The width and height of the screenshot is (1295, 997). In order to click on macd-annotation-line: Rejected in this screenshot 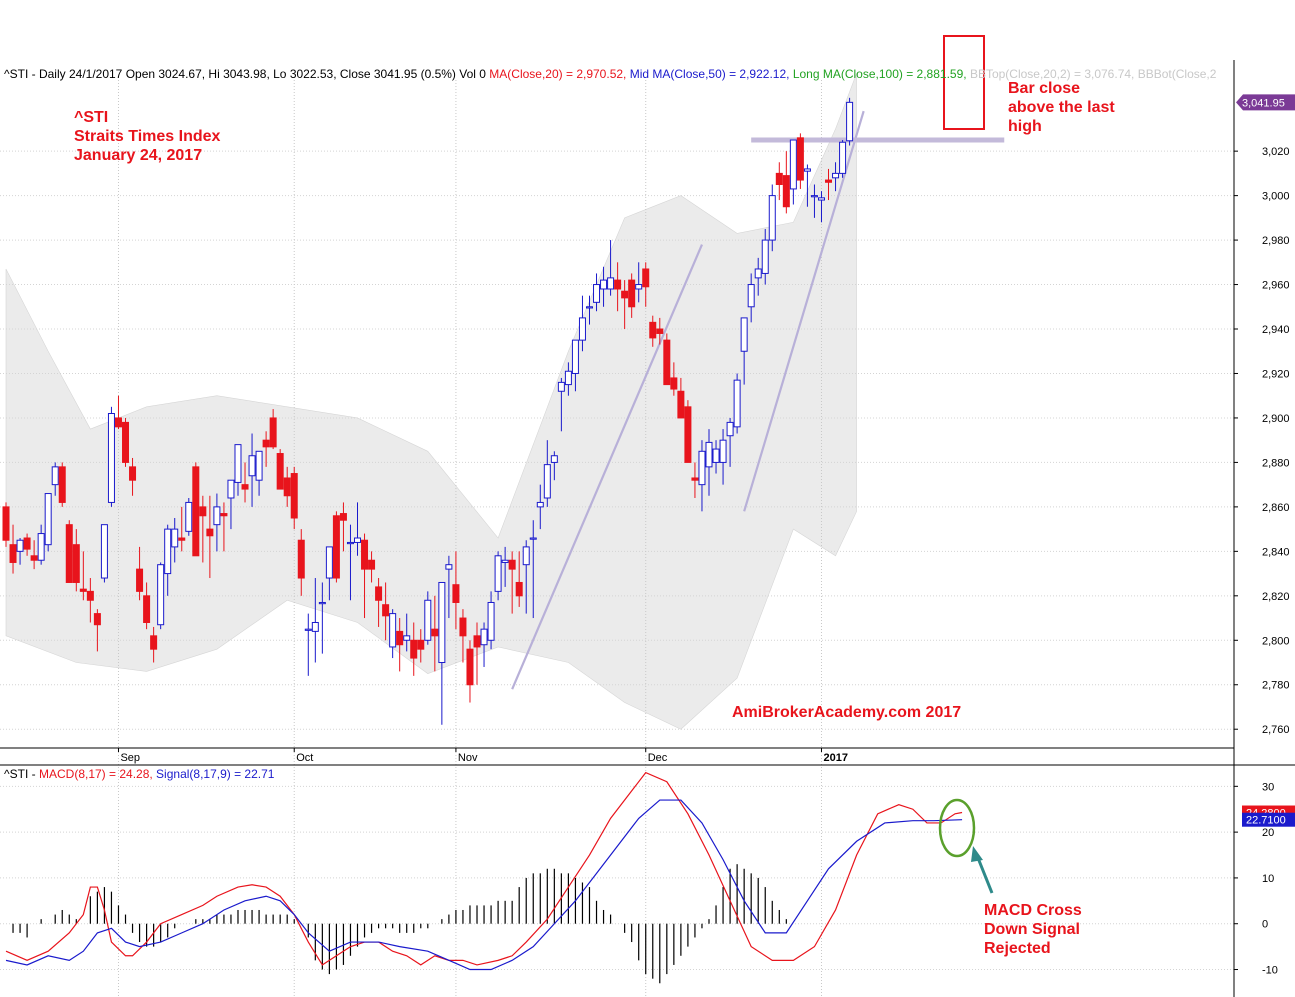, I will do `click(1017, 948)`.